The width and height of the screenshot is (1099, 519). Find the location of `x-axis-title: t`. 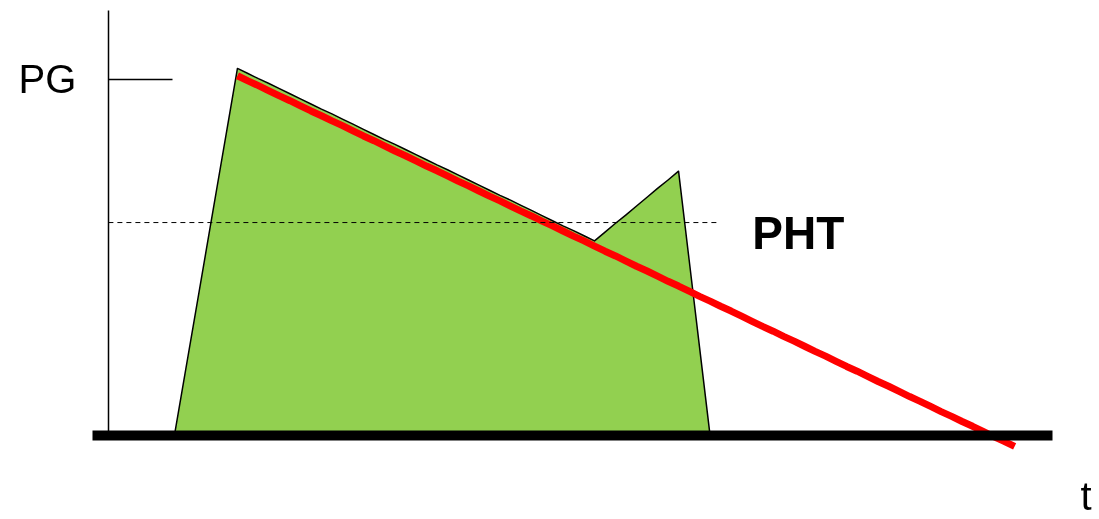

x-axis-title: t is located at coordinates (1086, 495).